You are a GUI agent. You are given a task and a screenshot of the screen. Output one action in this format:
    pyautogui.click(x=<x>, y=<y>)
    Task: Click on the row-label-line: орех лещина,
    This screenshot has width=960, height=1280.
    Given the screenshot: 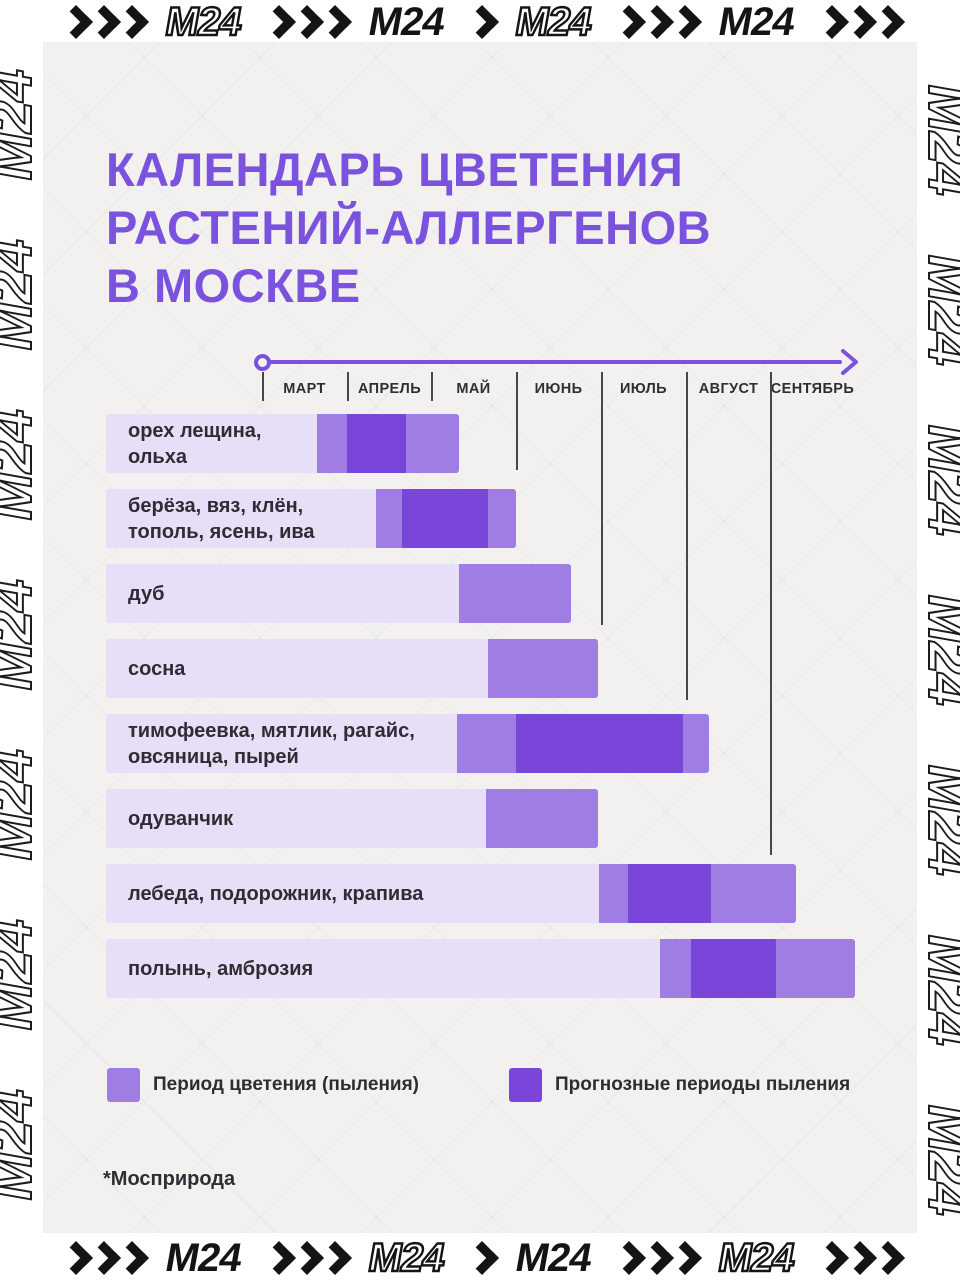 What is the action you would take?
    pyautogui.click(x=195, y=430)
    